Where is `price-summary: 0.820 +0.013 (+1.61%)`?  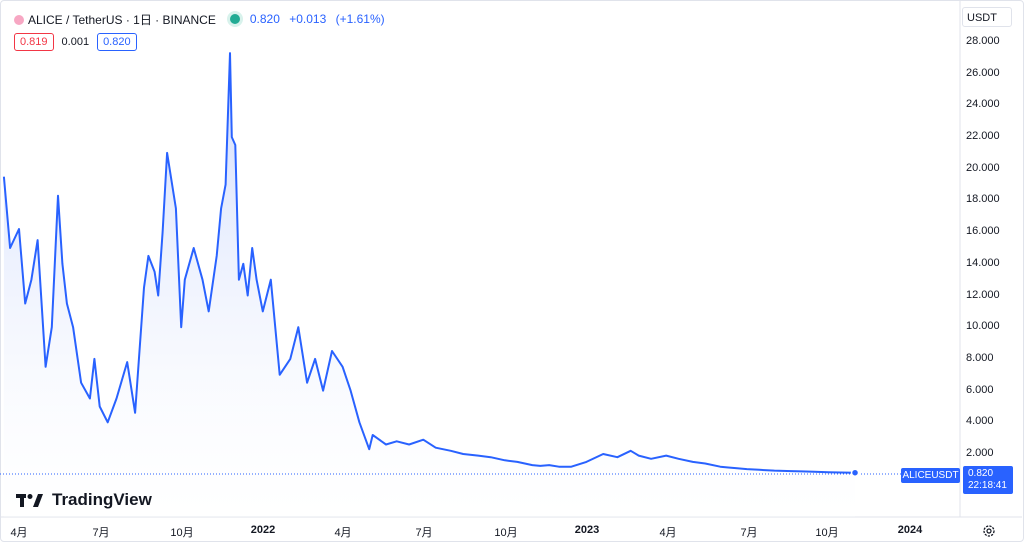 price-summary: 0.820 +0.013 (+1.61%) is located at coordinates (320, 19).